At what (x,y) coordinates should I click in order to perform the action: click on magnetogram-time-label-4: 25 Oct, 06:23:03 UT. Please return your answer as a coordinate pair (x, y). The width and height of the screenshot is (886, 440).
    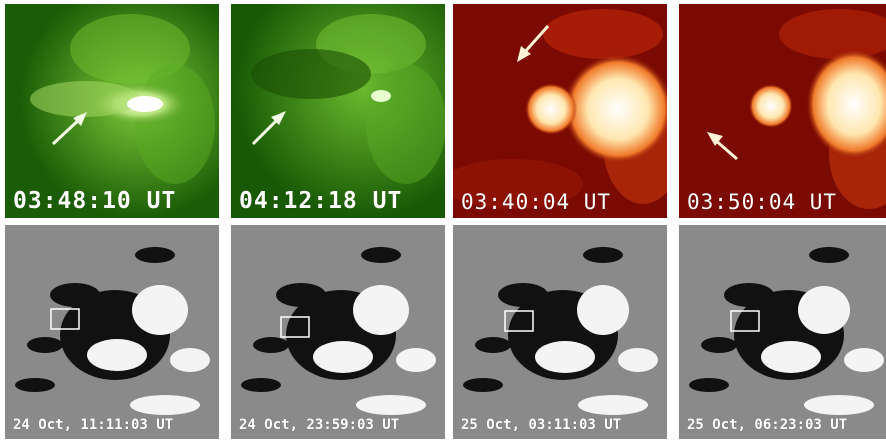
    Looking at the image, I should click on (767, 425).